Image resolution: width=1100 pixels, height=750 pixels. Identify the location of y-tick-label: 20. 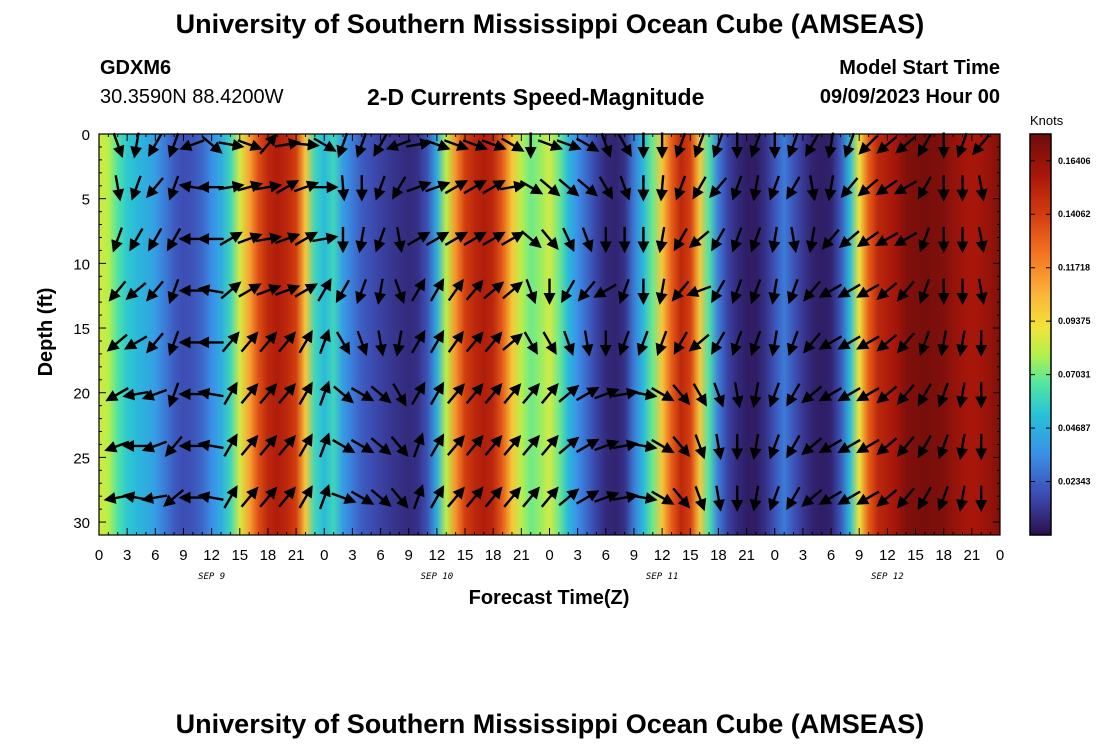
(81, 394).